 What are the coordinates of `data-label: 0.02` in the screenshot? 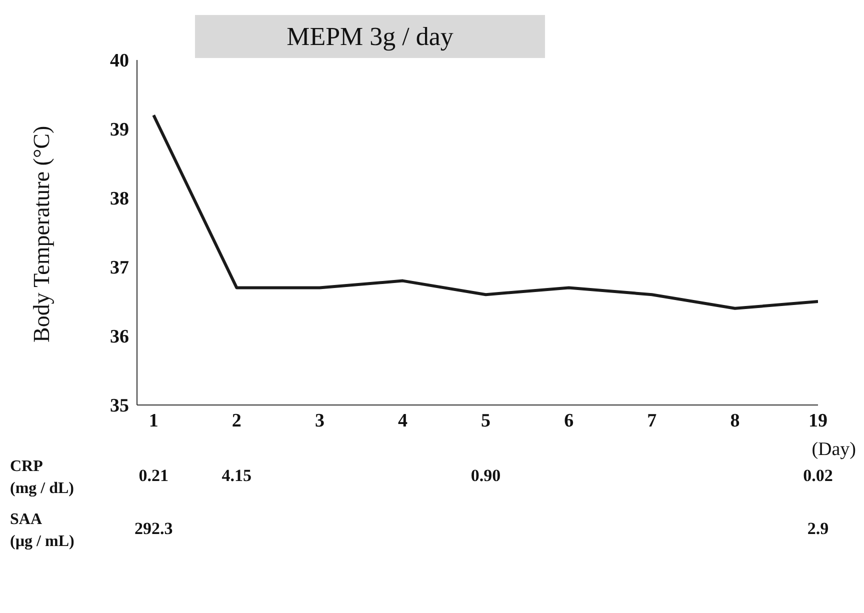 It's located at (818, 476).